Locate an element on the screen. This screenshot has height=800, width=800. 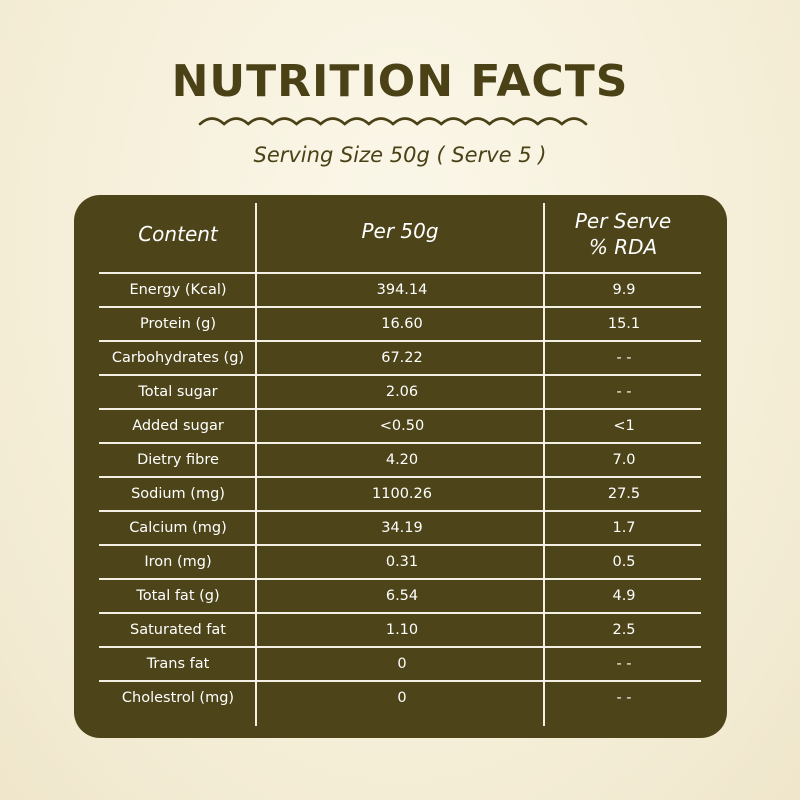
serving-size: Serving Size 50g ( Serve 5 ) is located at coordinates (400, 155).